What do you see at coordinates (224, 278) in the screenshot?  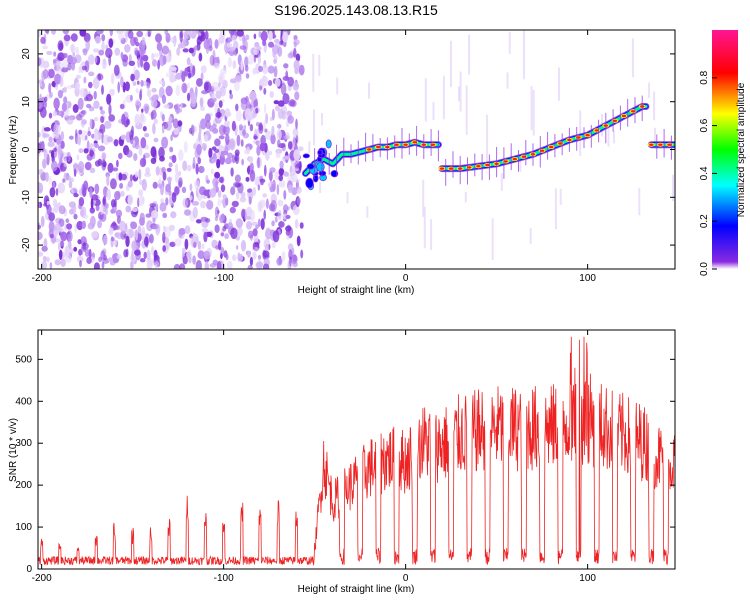 I see `x-tick-label: -100` at bounding box center [224, 278].